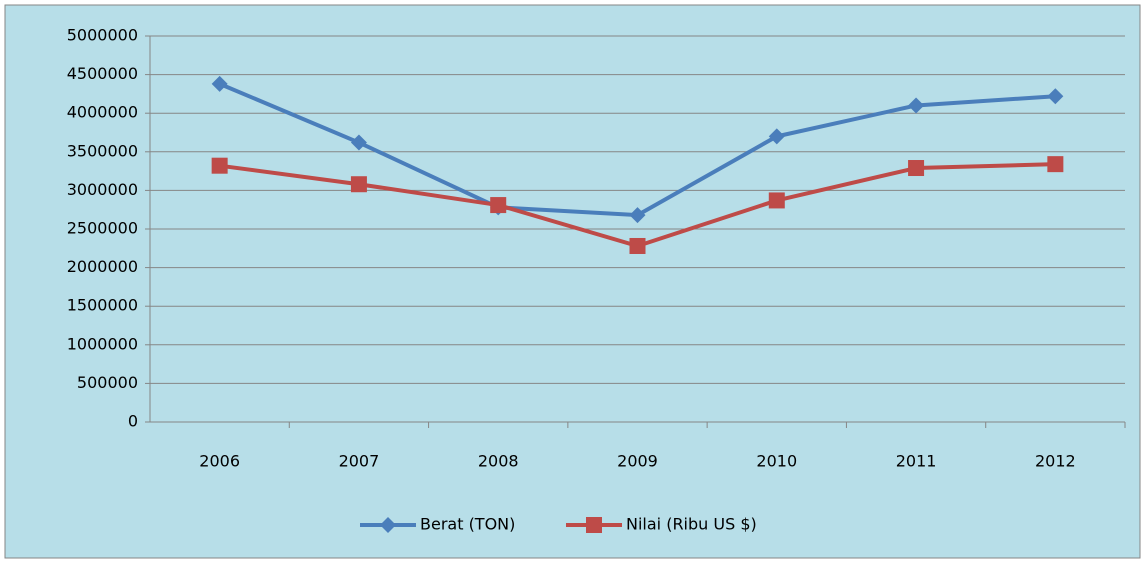 The image size is (1145, 567). What do you see at coordinates (1055, 461) in the screenshot?
I see `x-tick-label: 2012` at bounding box center [1055, 461].